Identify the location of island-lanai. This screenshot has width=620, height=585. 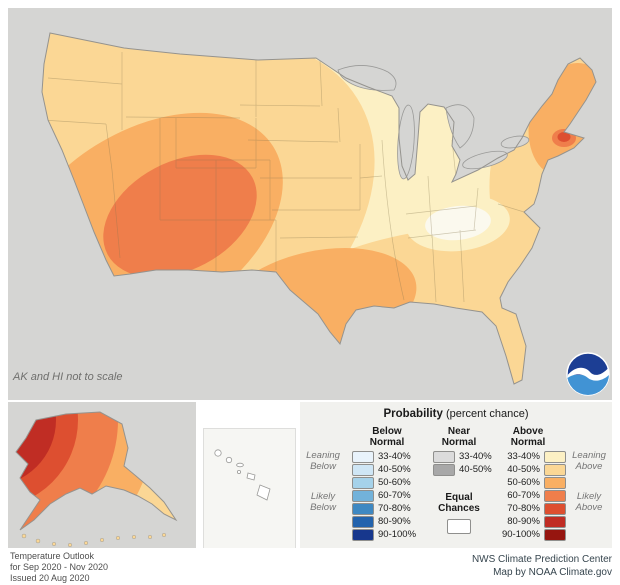
(239, 472).